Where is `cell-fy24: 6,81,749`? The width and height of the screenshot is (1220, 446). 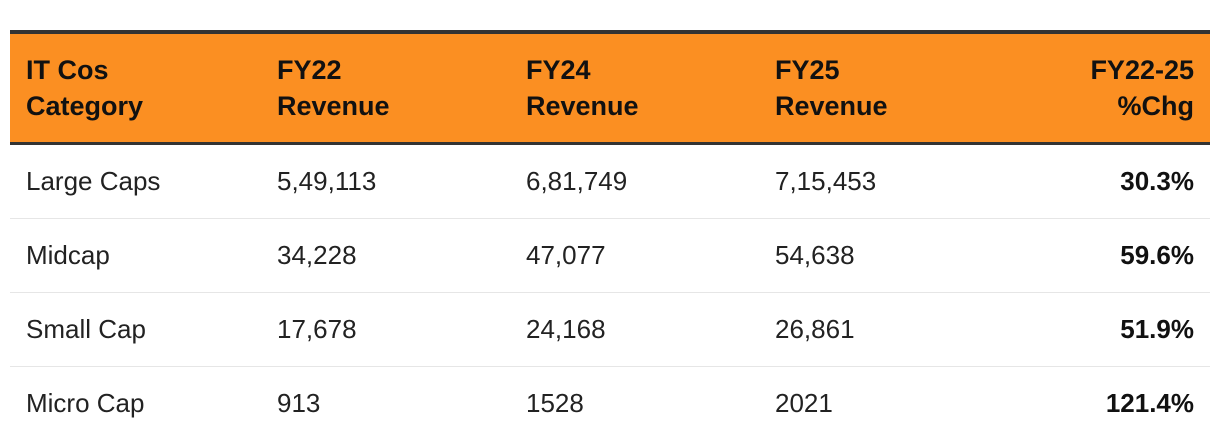 cell-fy24: 6,81,749 is located at coordinates (634, 181).